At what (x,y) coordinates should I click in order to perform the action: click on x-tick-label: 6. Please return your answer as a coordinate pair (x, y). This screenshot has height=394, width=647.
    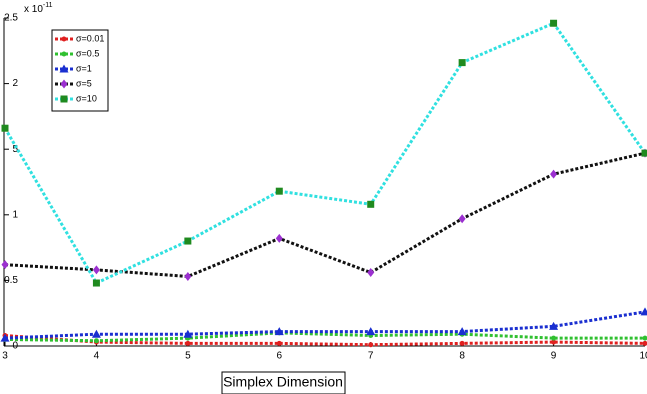
    Looking at the image, I should click on (280, 356).